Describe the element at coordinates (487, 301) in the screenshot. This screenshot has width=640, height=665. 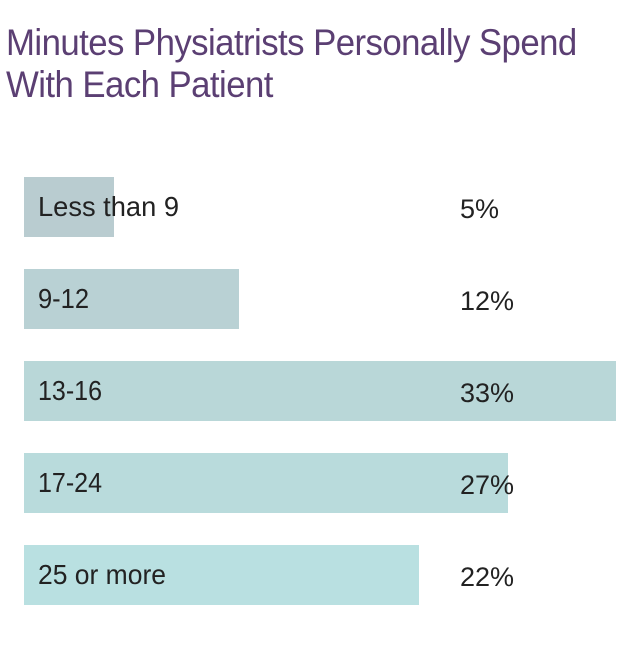
I see `value-label-1: 12%` at that location.